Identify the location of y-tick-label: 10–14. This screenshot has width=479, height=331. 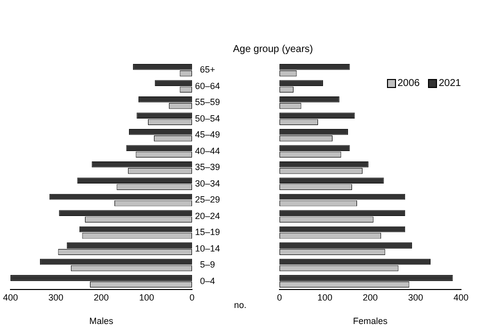
(207, 248).